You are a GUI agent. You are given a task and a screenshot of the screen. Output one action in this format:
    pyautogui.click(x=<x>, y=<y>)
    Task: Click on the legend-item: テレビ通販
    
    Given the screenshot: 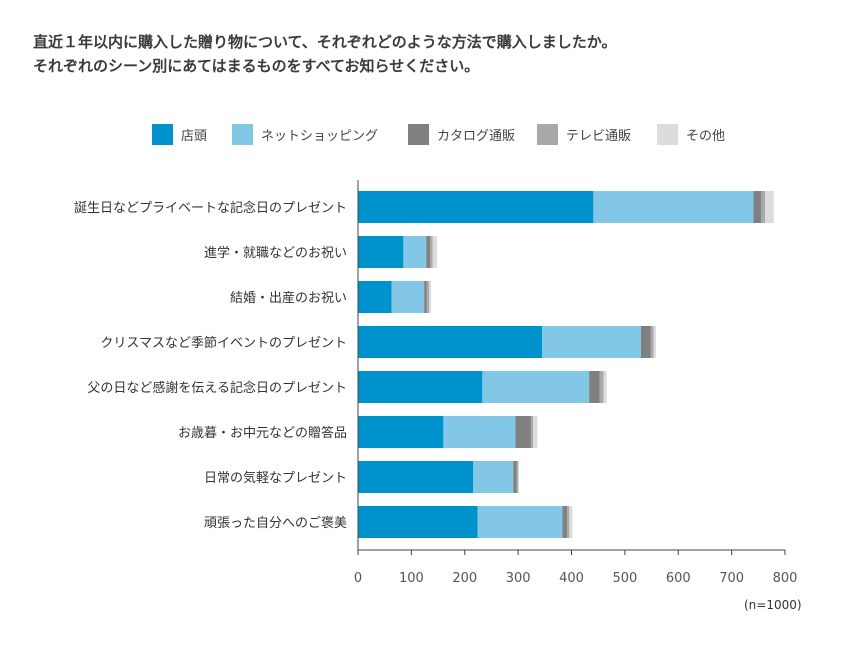 What is the action you would take?
    pyautogui.click(x=584, y=134)
    